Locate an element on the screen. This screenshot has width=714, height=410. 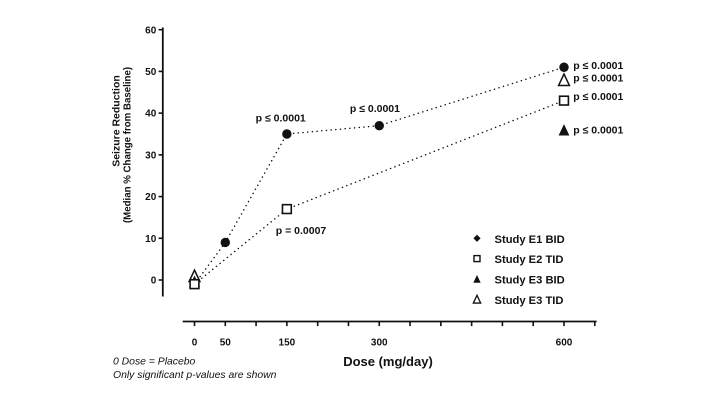
x-tick-label: 0 is located at coordinates (195, 343).